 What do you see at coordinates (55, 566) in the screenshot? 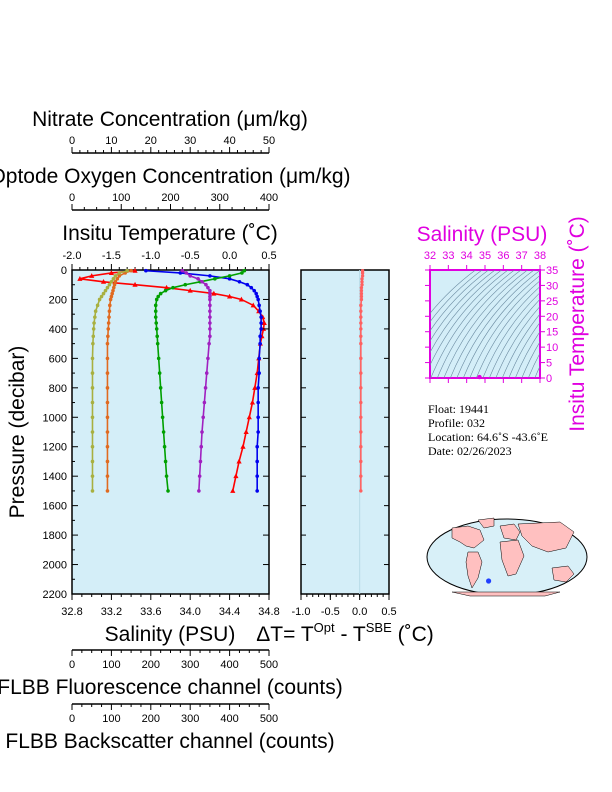
I see `pressure-tick-label: 2000` at bounding box center [55, 566].